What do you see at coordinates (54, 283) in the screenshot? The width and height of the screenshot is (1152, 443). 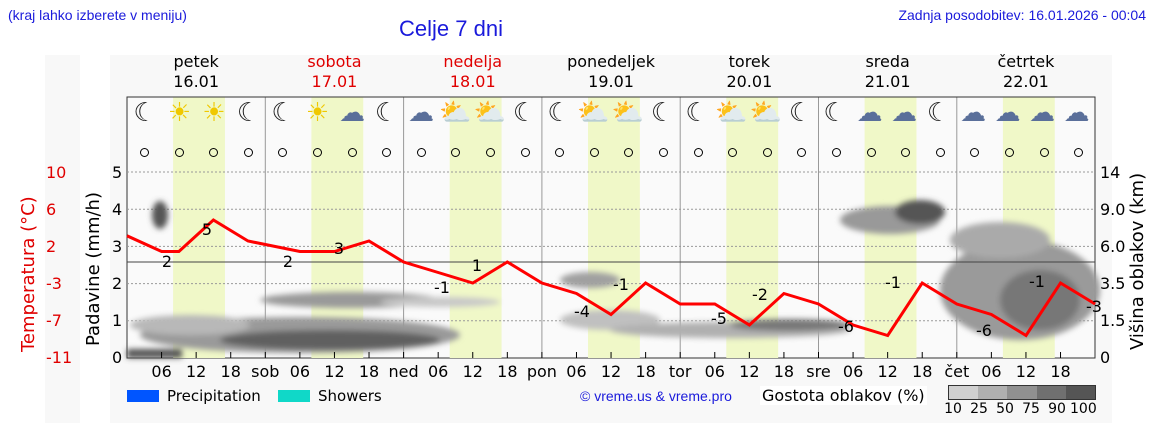 I see `axis-tick: -3` at bounding box center [54, 283].